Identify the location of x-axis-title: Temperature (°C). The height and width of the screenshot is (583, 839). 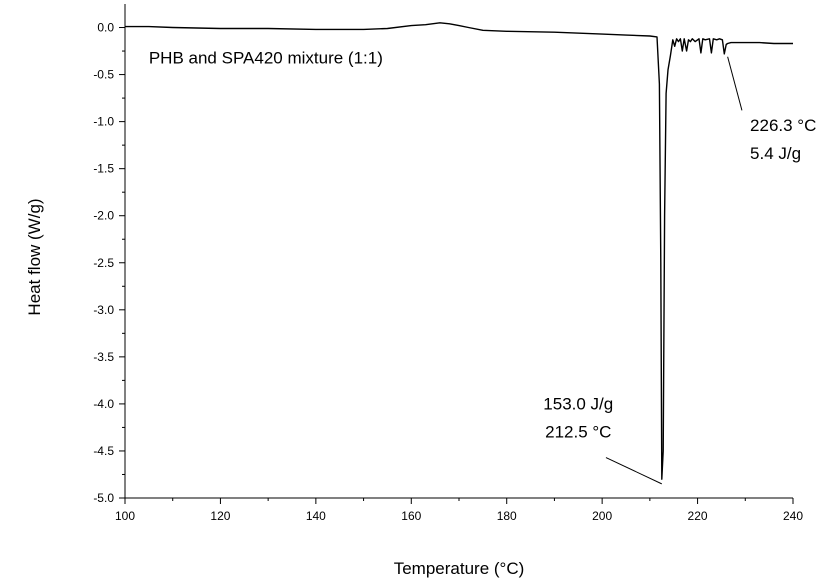
(459, 568).